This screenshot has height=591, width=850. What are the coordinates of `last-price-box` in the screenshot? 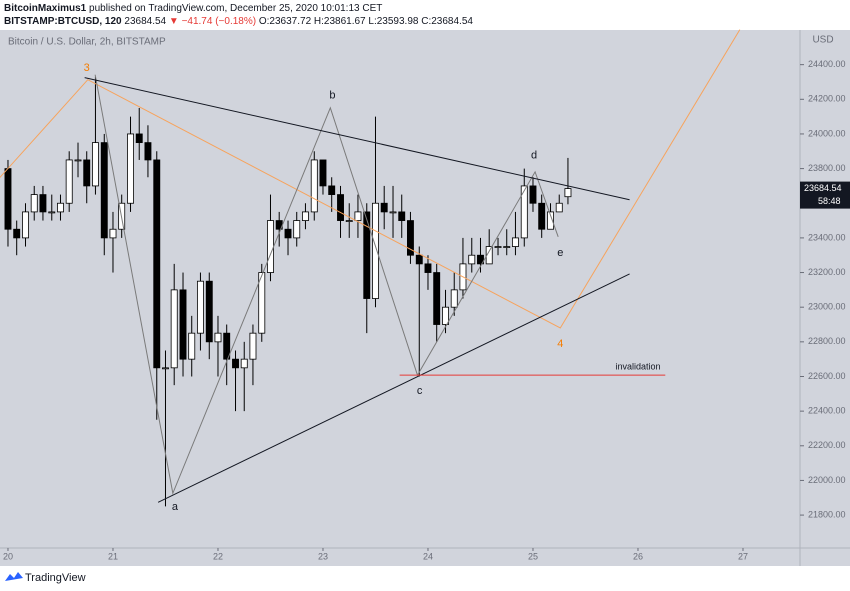 It's located at (825, 195).